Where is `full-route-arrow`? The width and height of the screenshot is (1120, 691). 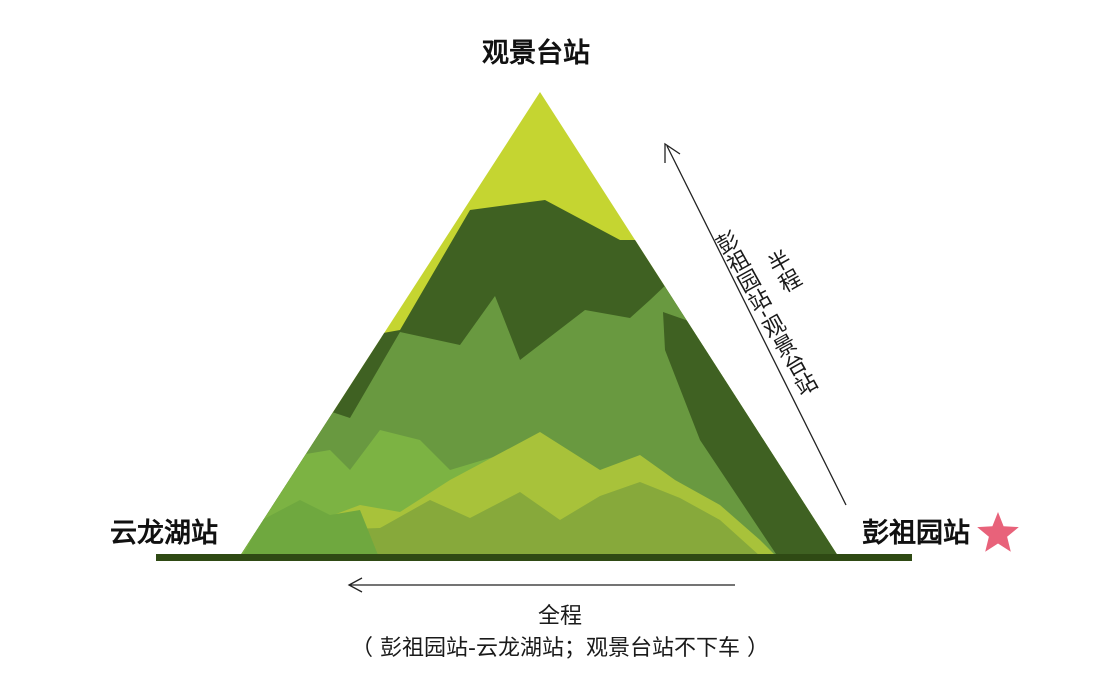 full-route-arrow is located at coordinates (542, 585).